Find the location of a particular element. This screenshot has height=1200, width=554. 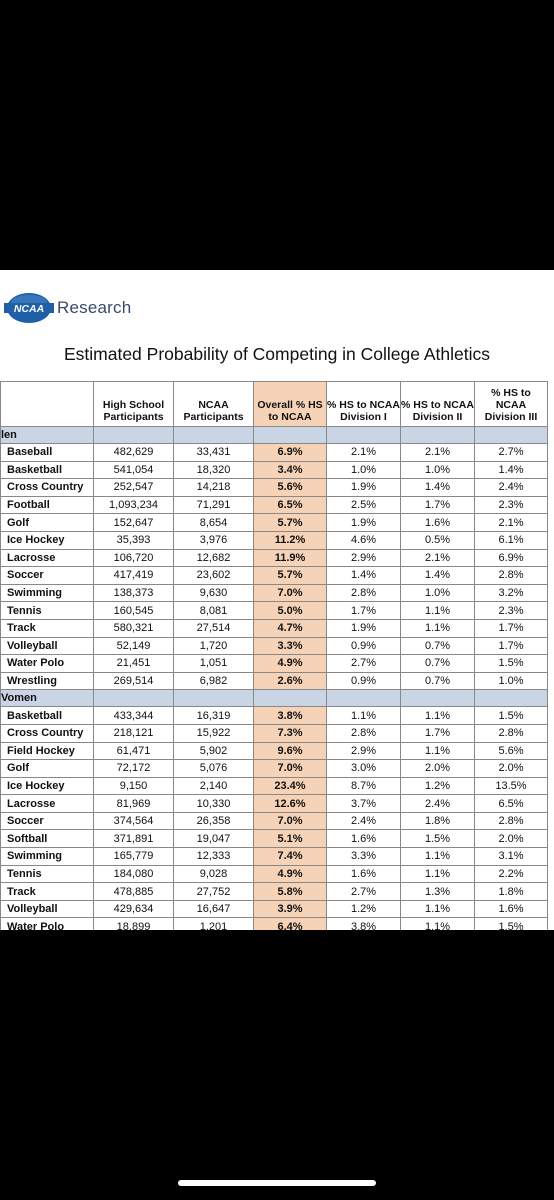

d1-cell: 2.1% is located at coordinates (363, 452).